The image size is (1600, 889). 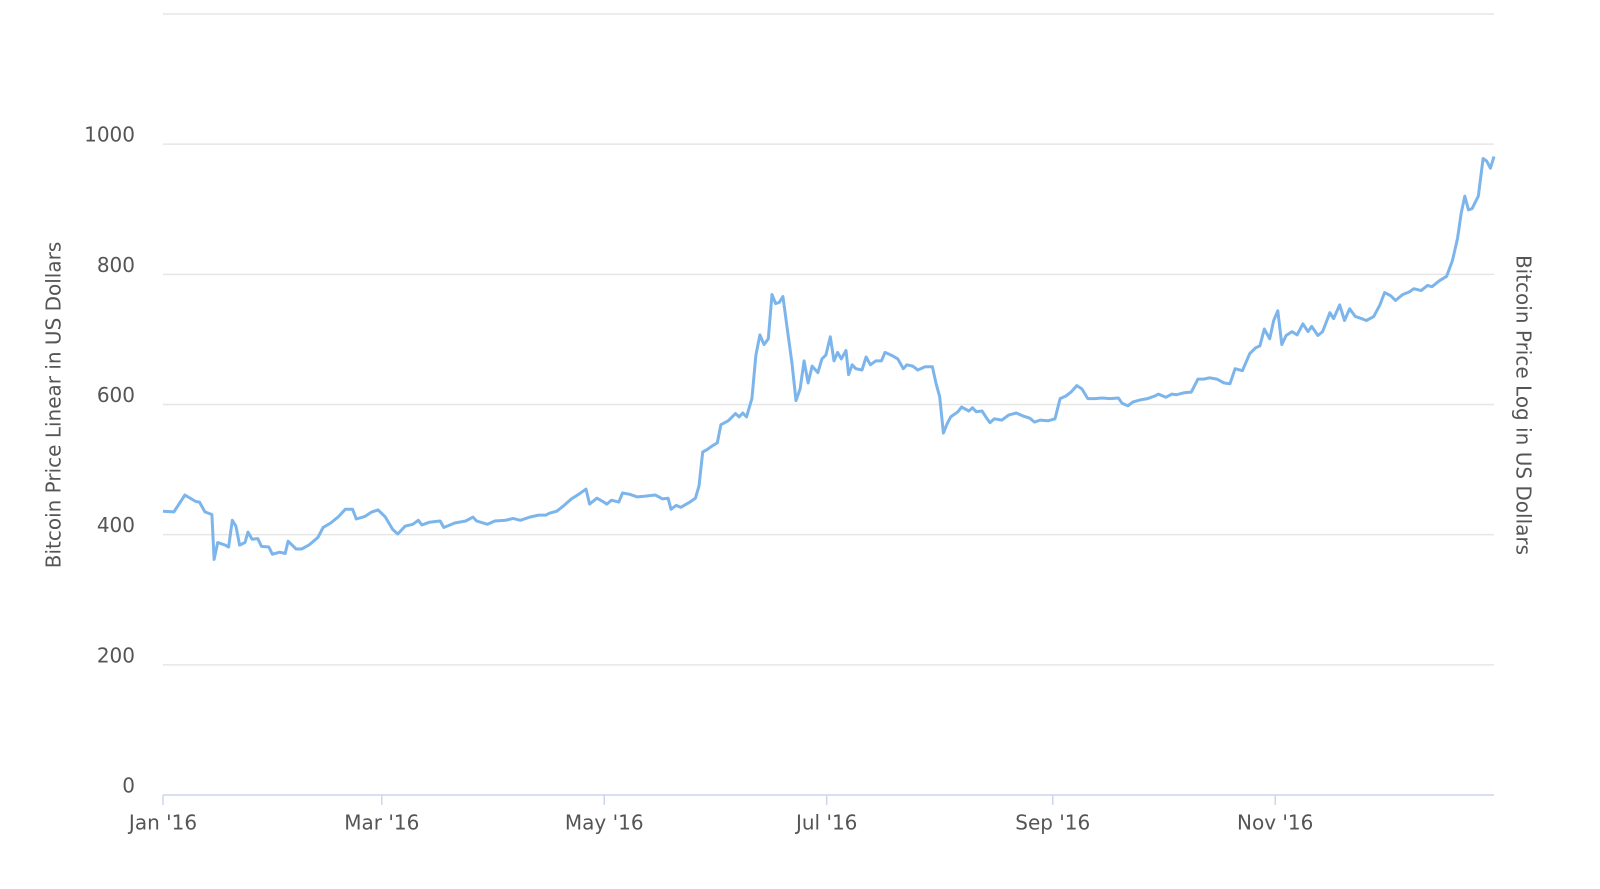 What do you see at coordinates (116, 265) in the screenshot?
I see `y-tick-label: 800` at bounding box center [116, 265].